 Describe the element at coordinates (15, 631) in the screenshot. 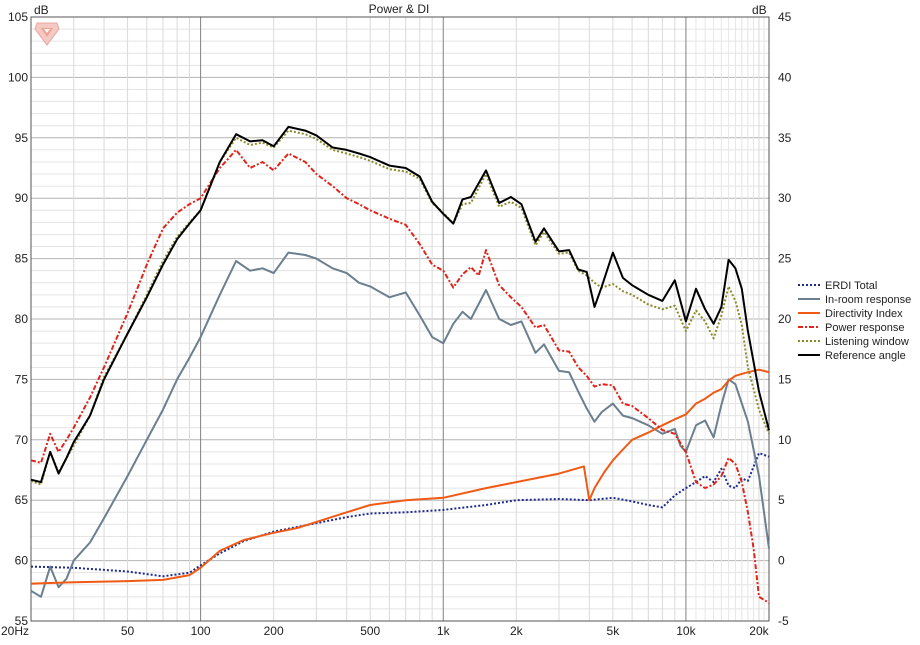

I see `x-tick-label: 20Hz` at that location.